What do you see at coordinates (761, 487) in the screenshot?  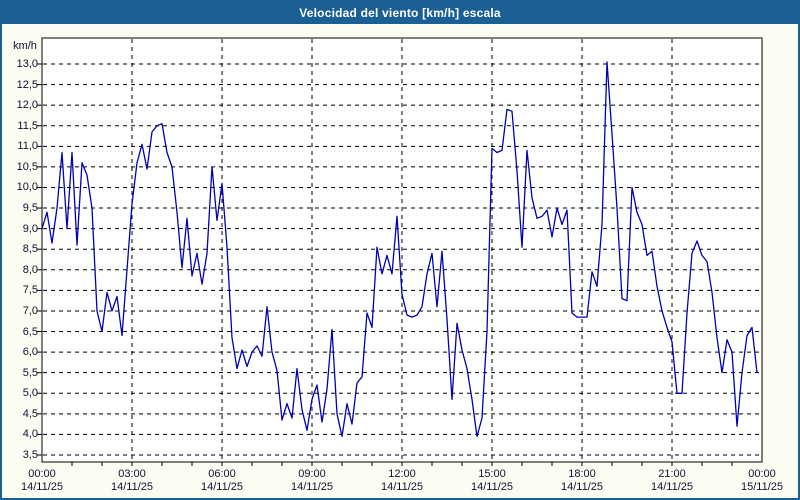 I see `x-tick-date: 15/11/25` at bounding box center [761, 487].